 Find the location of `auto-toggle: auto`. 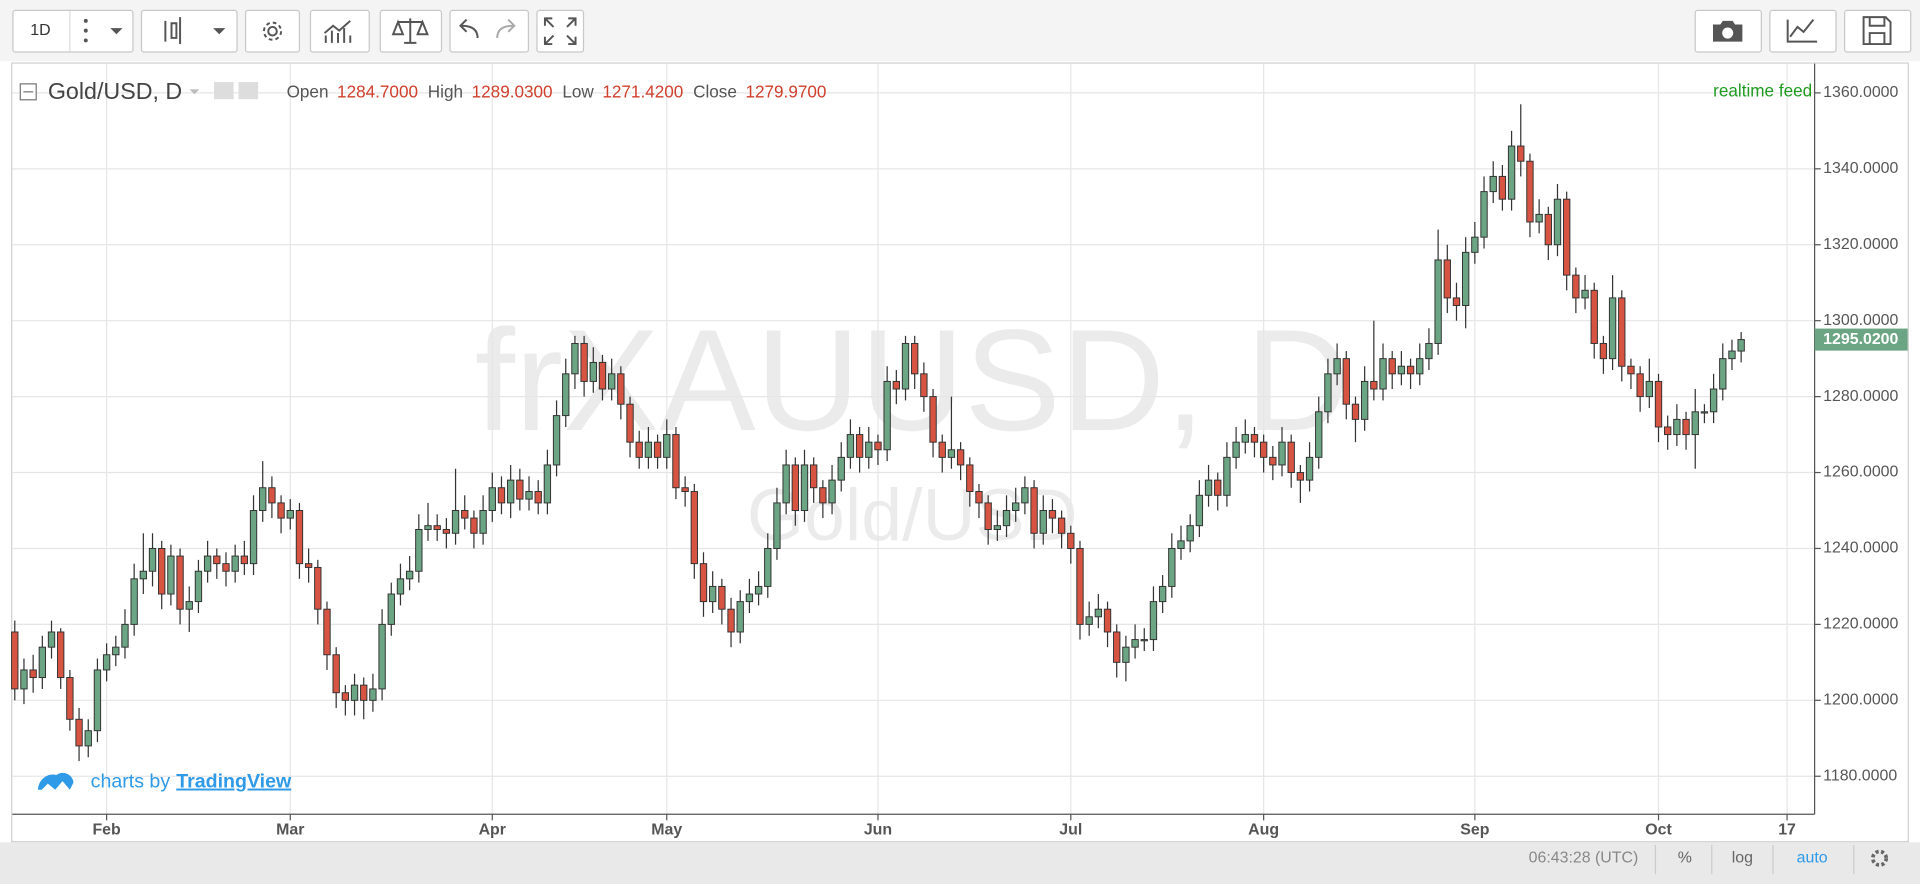

auto-toggle: auto is located at coordinates (1812, 857).